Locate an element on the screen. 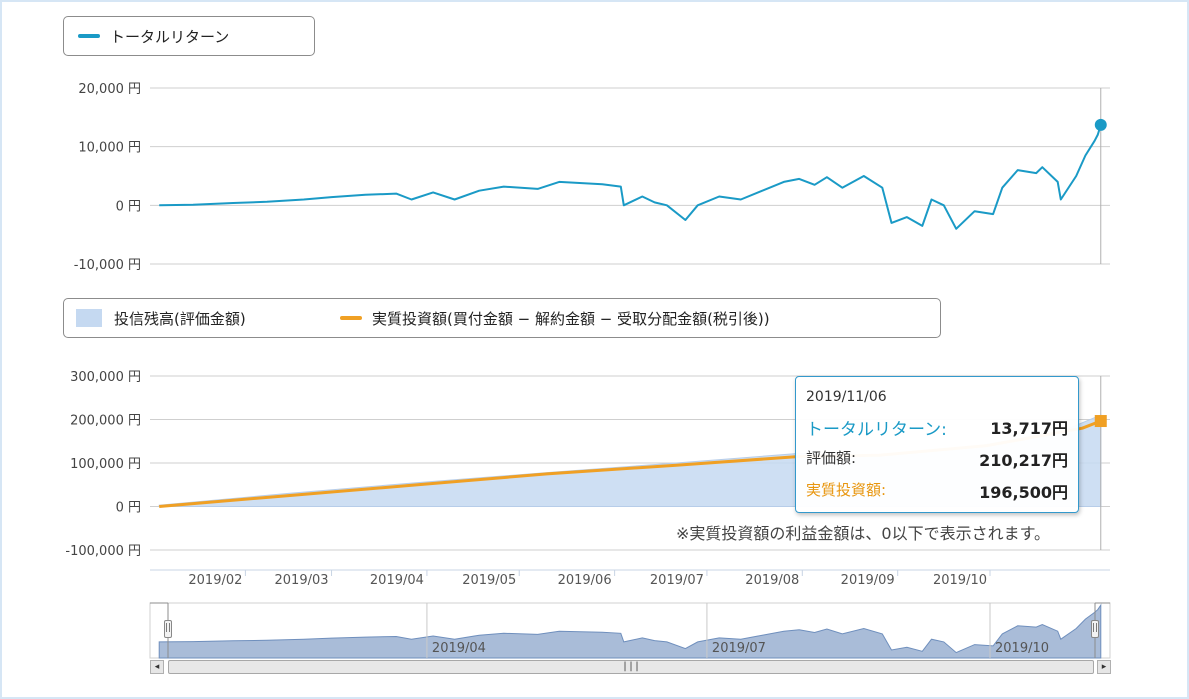  navigator-tick-label: 2019/10 is located at coordinates (1022, 648).